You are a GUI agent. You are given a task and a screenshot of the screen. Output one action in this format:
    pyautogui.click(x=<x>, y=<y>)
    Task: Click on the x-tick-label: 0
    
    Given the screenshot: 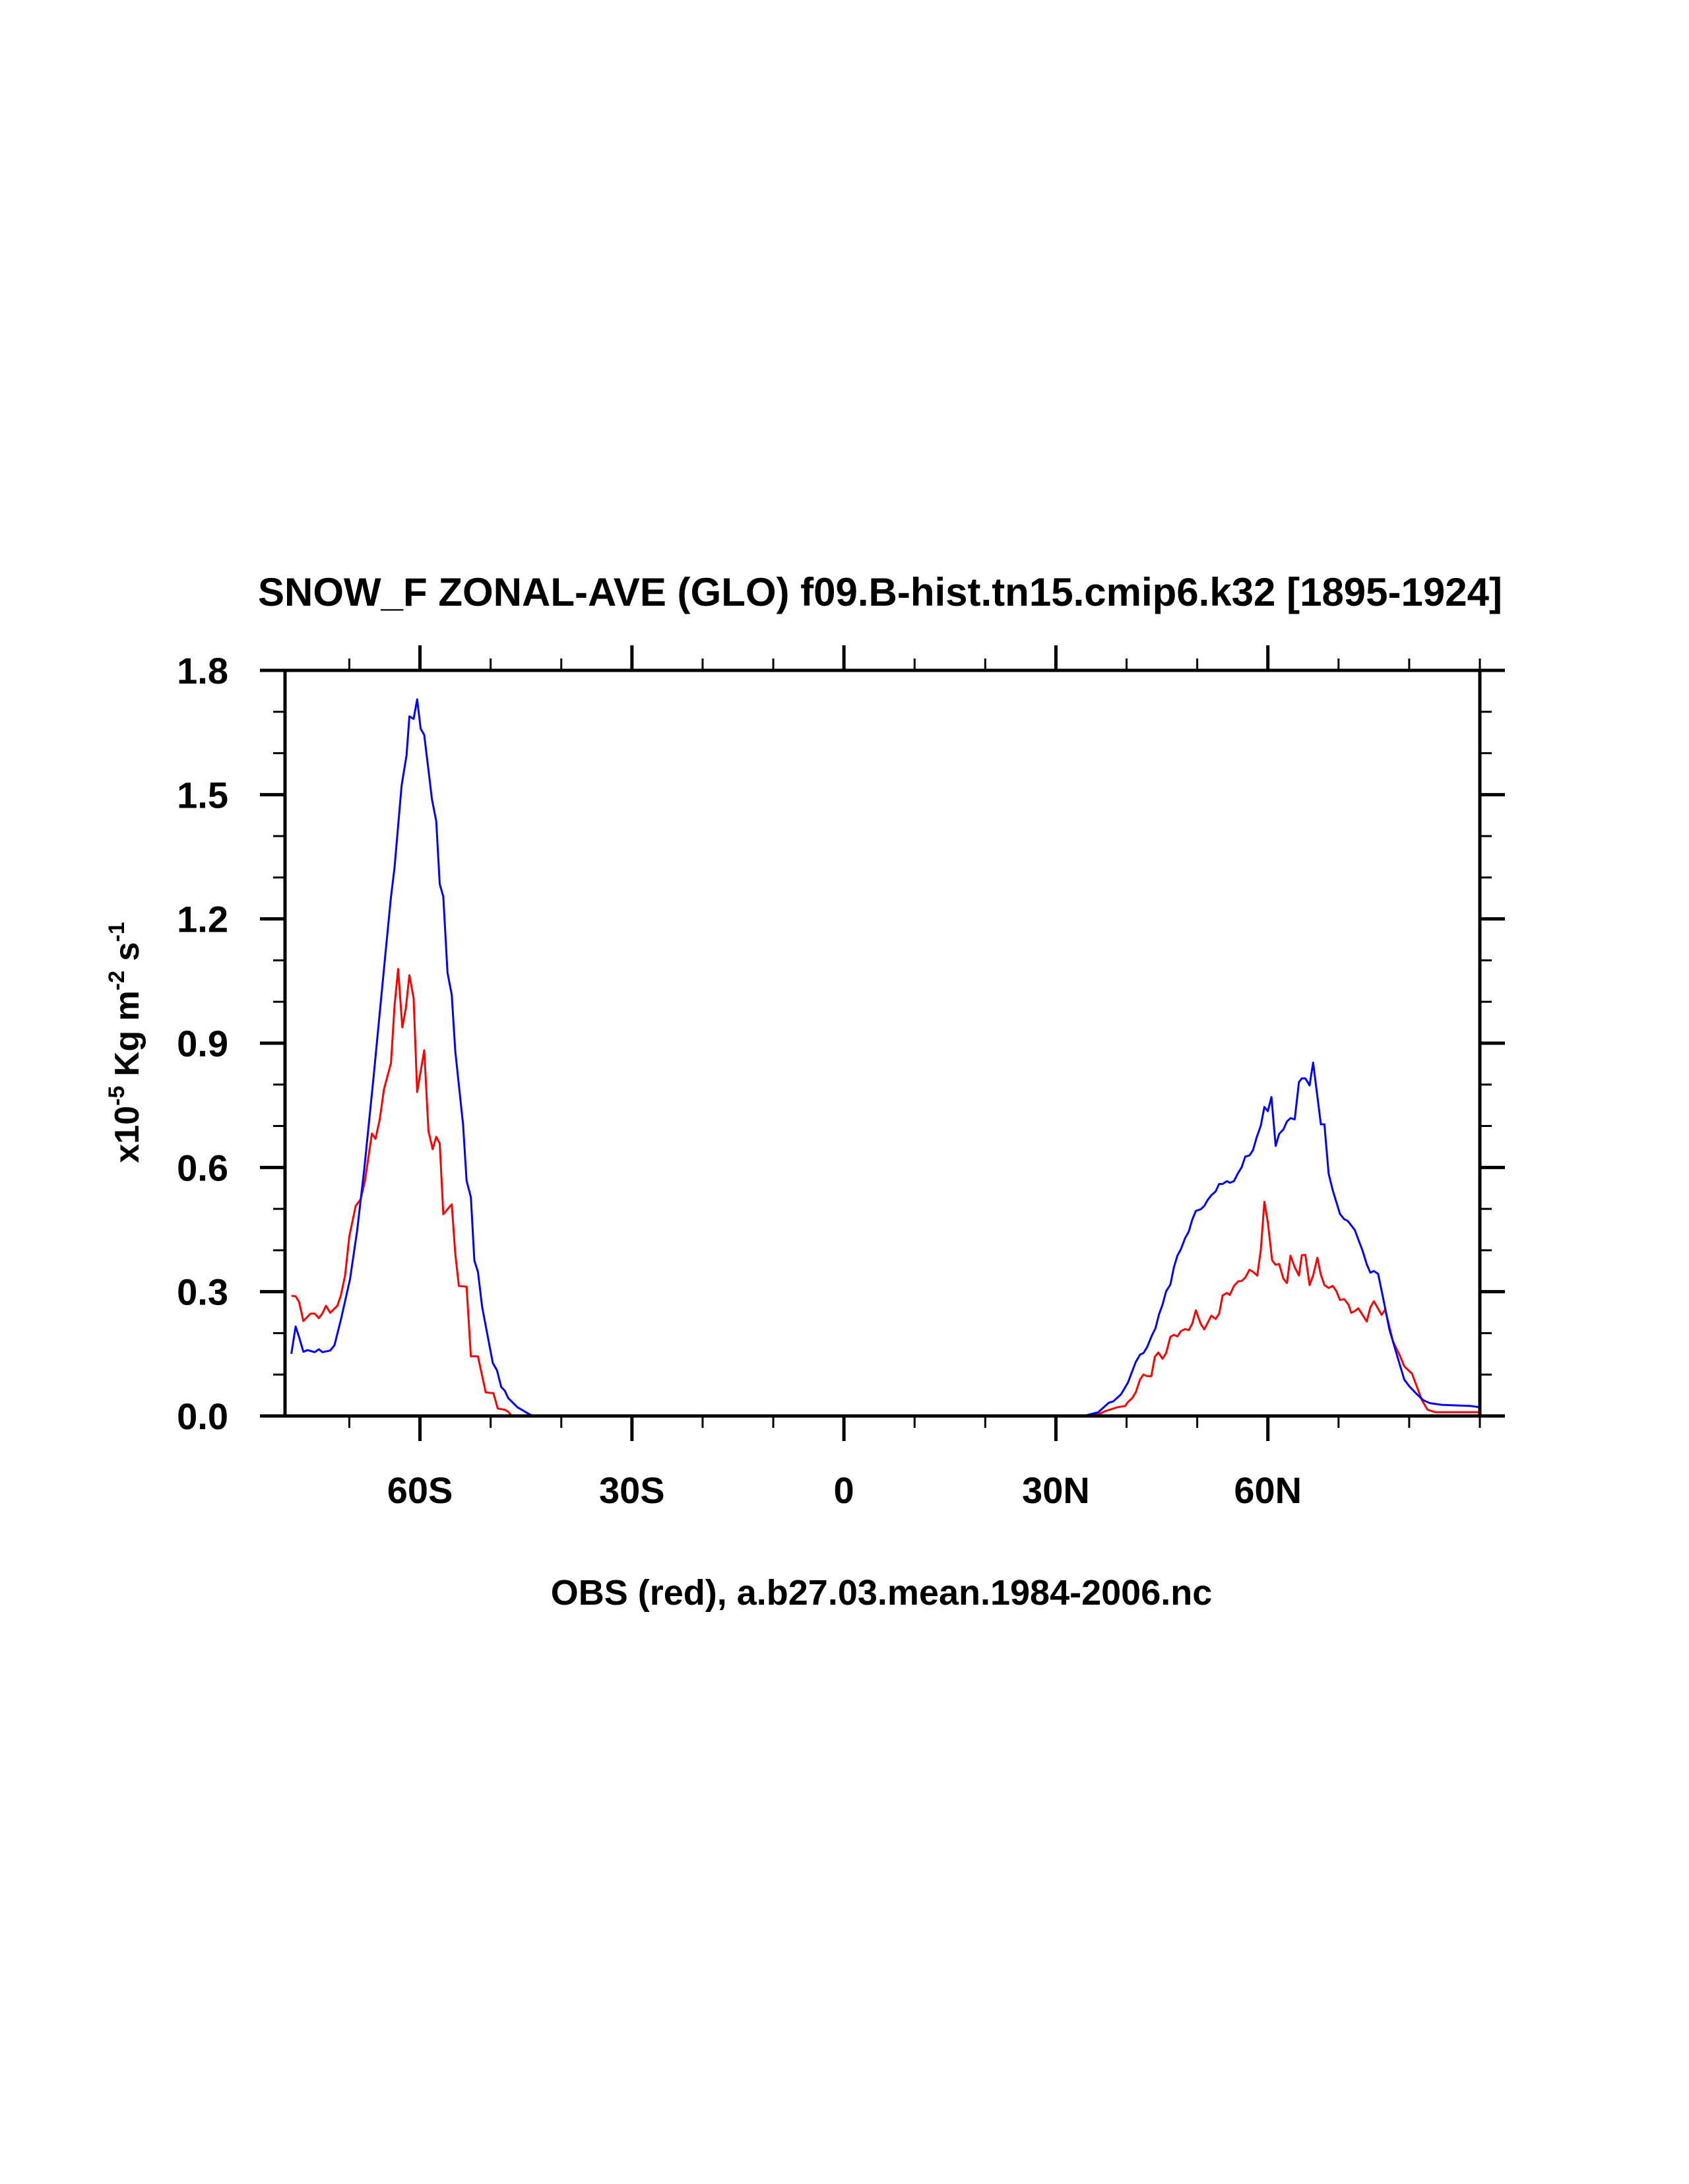 What is the action you would take?
    pyautogui.click(x=844, y=1490)
    